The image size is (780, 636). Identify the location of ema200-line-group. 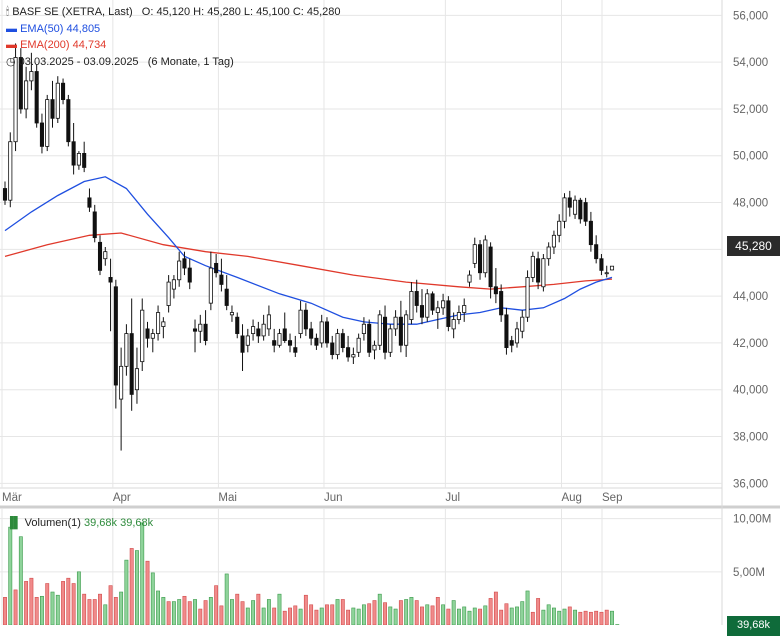
(308, 261).